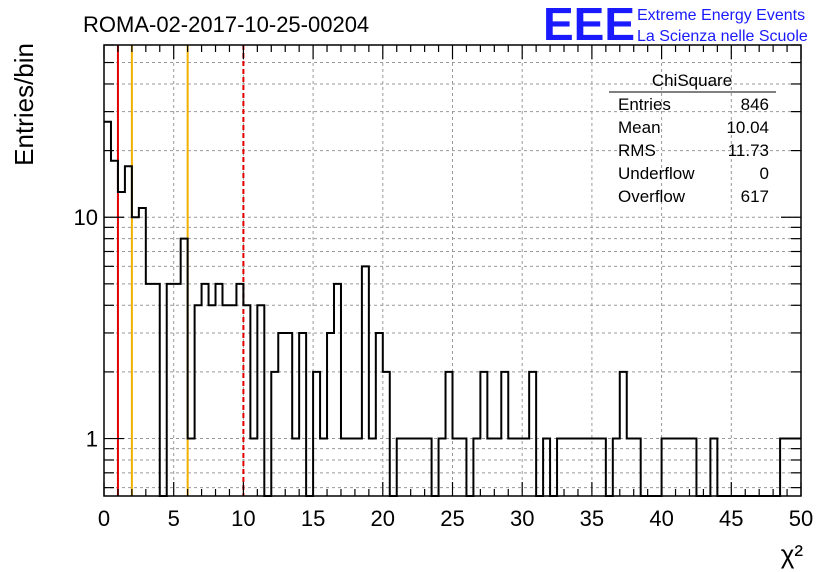 Image resolution: width=836 pixels, height=572 pixels. What do you see at coordinates (92, 439) in the screenshot?
I see `y-tick-label: 1` at bounding box center [92, 439].